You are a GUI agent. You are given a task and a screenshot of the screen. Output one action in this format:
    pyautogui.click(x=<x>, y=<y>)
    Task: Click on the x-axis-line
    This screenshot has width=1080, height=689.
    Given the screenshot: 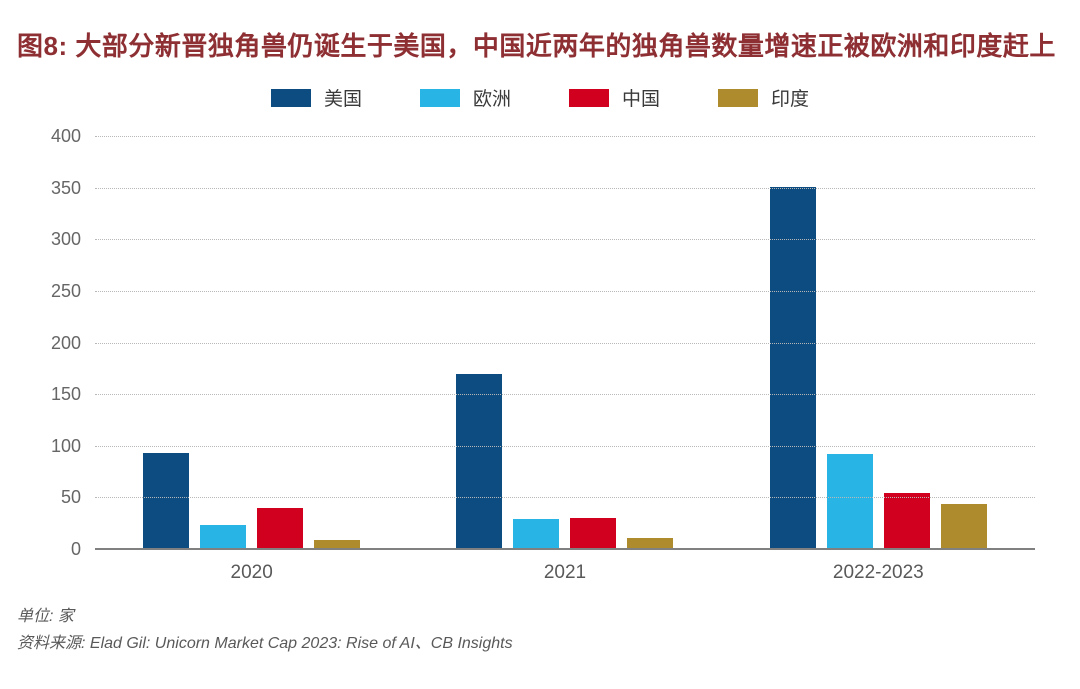 What is the action you would take?
    pyautogui.click(x=565, y=549)
    